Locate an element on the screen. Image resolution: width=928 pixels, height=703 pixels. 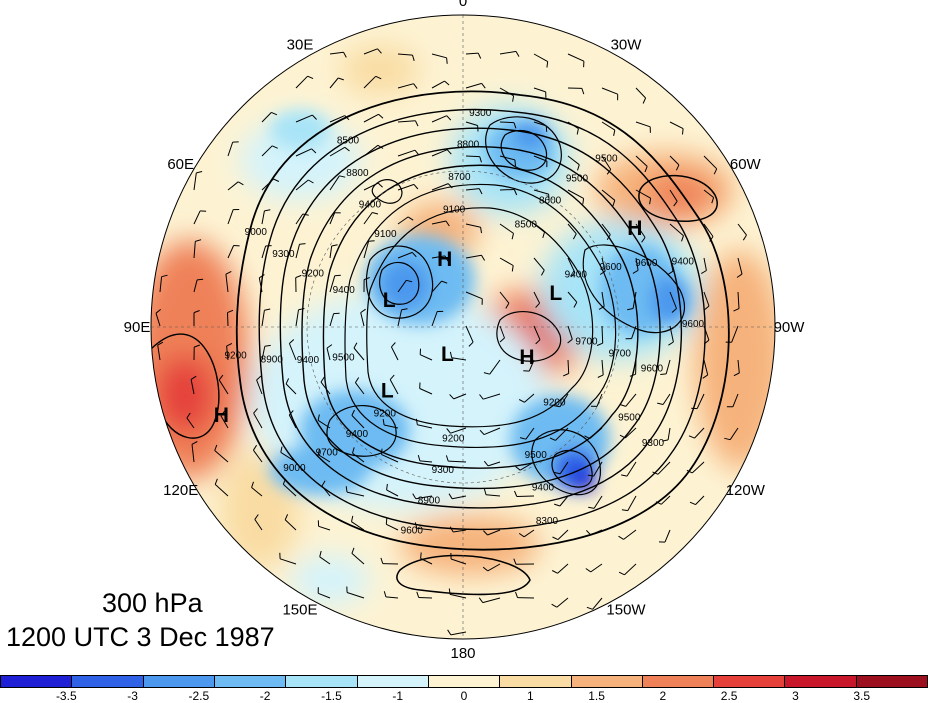
colorbar-swatches is located at coordinates (464, 681).